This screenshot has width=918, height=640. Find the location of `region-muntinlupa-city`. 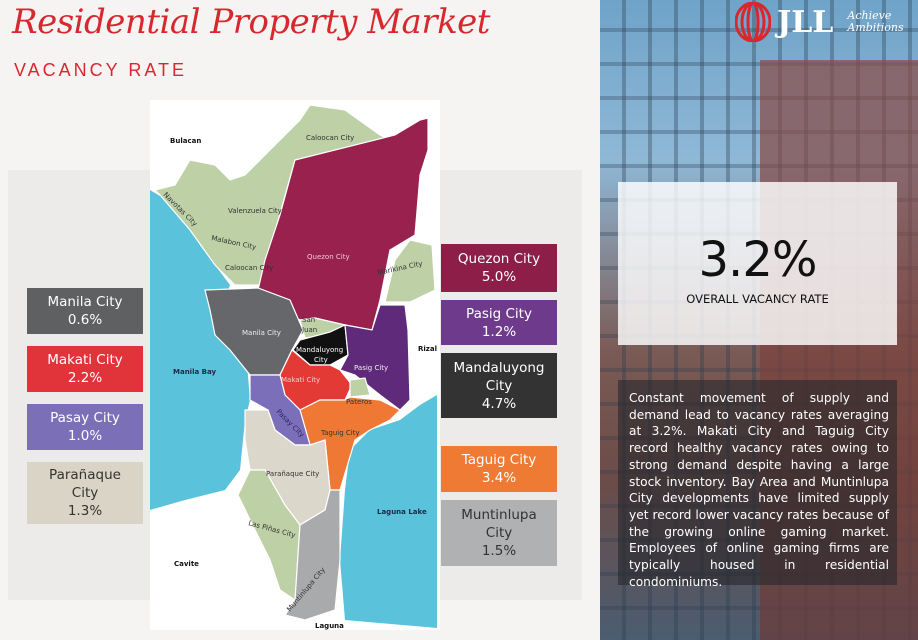

region-muntinlupa-city is located at coordinates (312, 555).